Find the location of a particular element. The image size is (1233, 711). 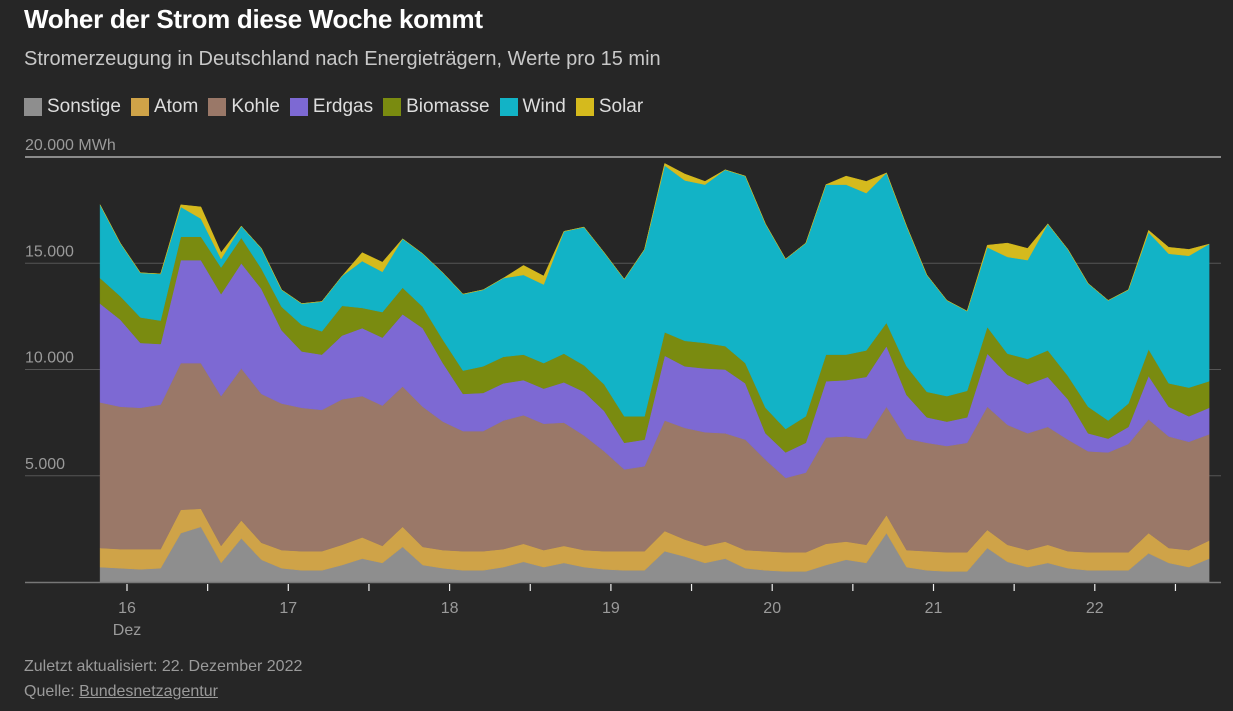

legend-item-atom: Atom is located at coordinates (164, 107).